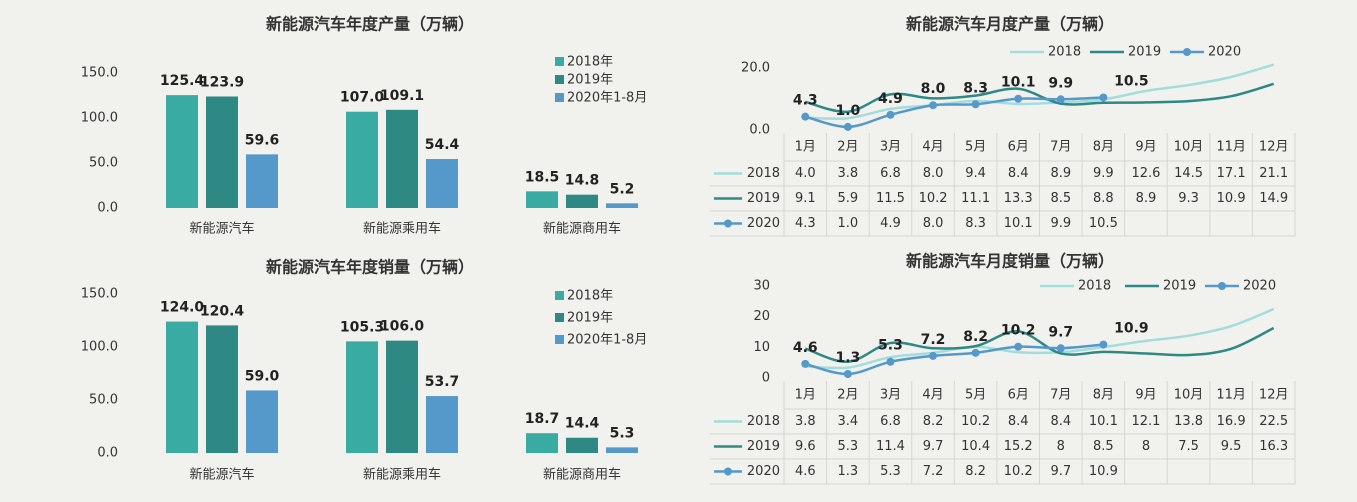  I want to click on table-cell: 16.3, so click(1273, 446).